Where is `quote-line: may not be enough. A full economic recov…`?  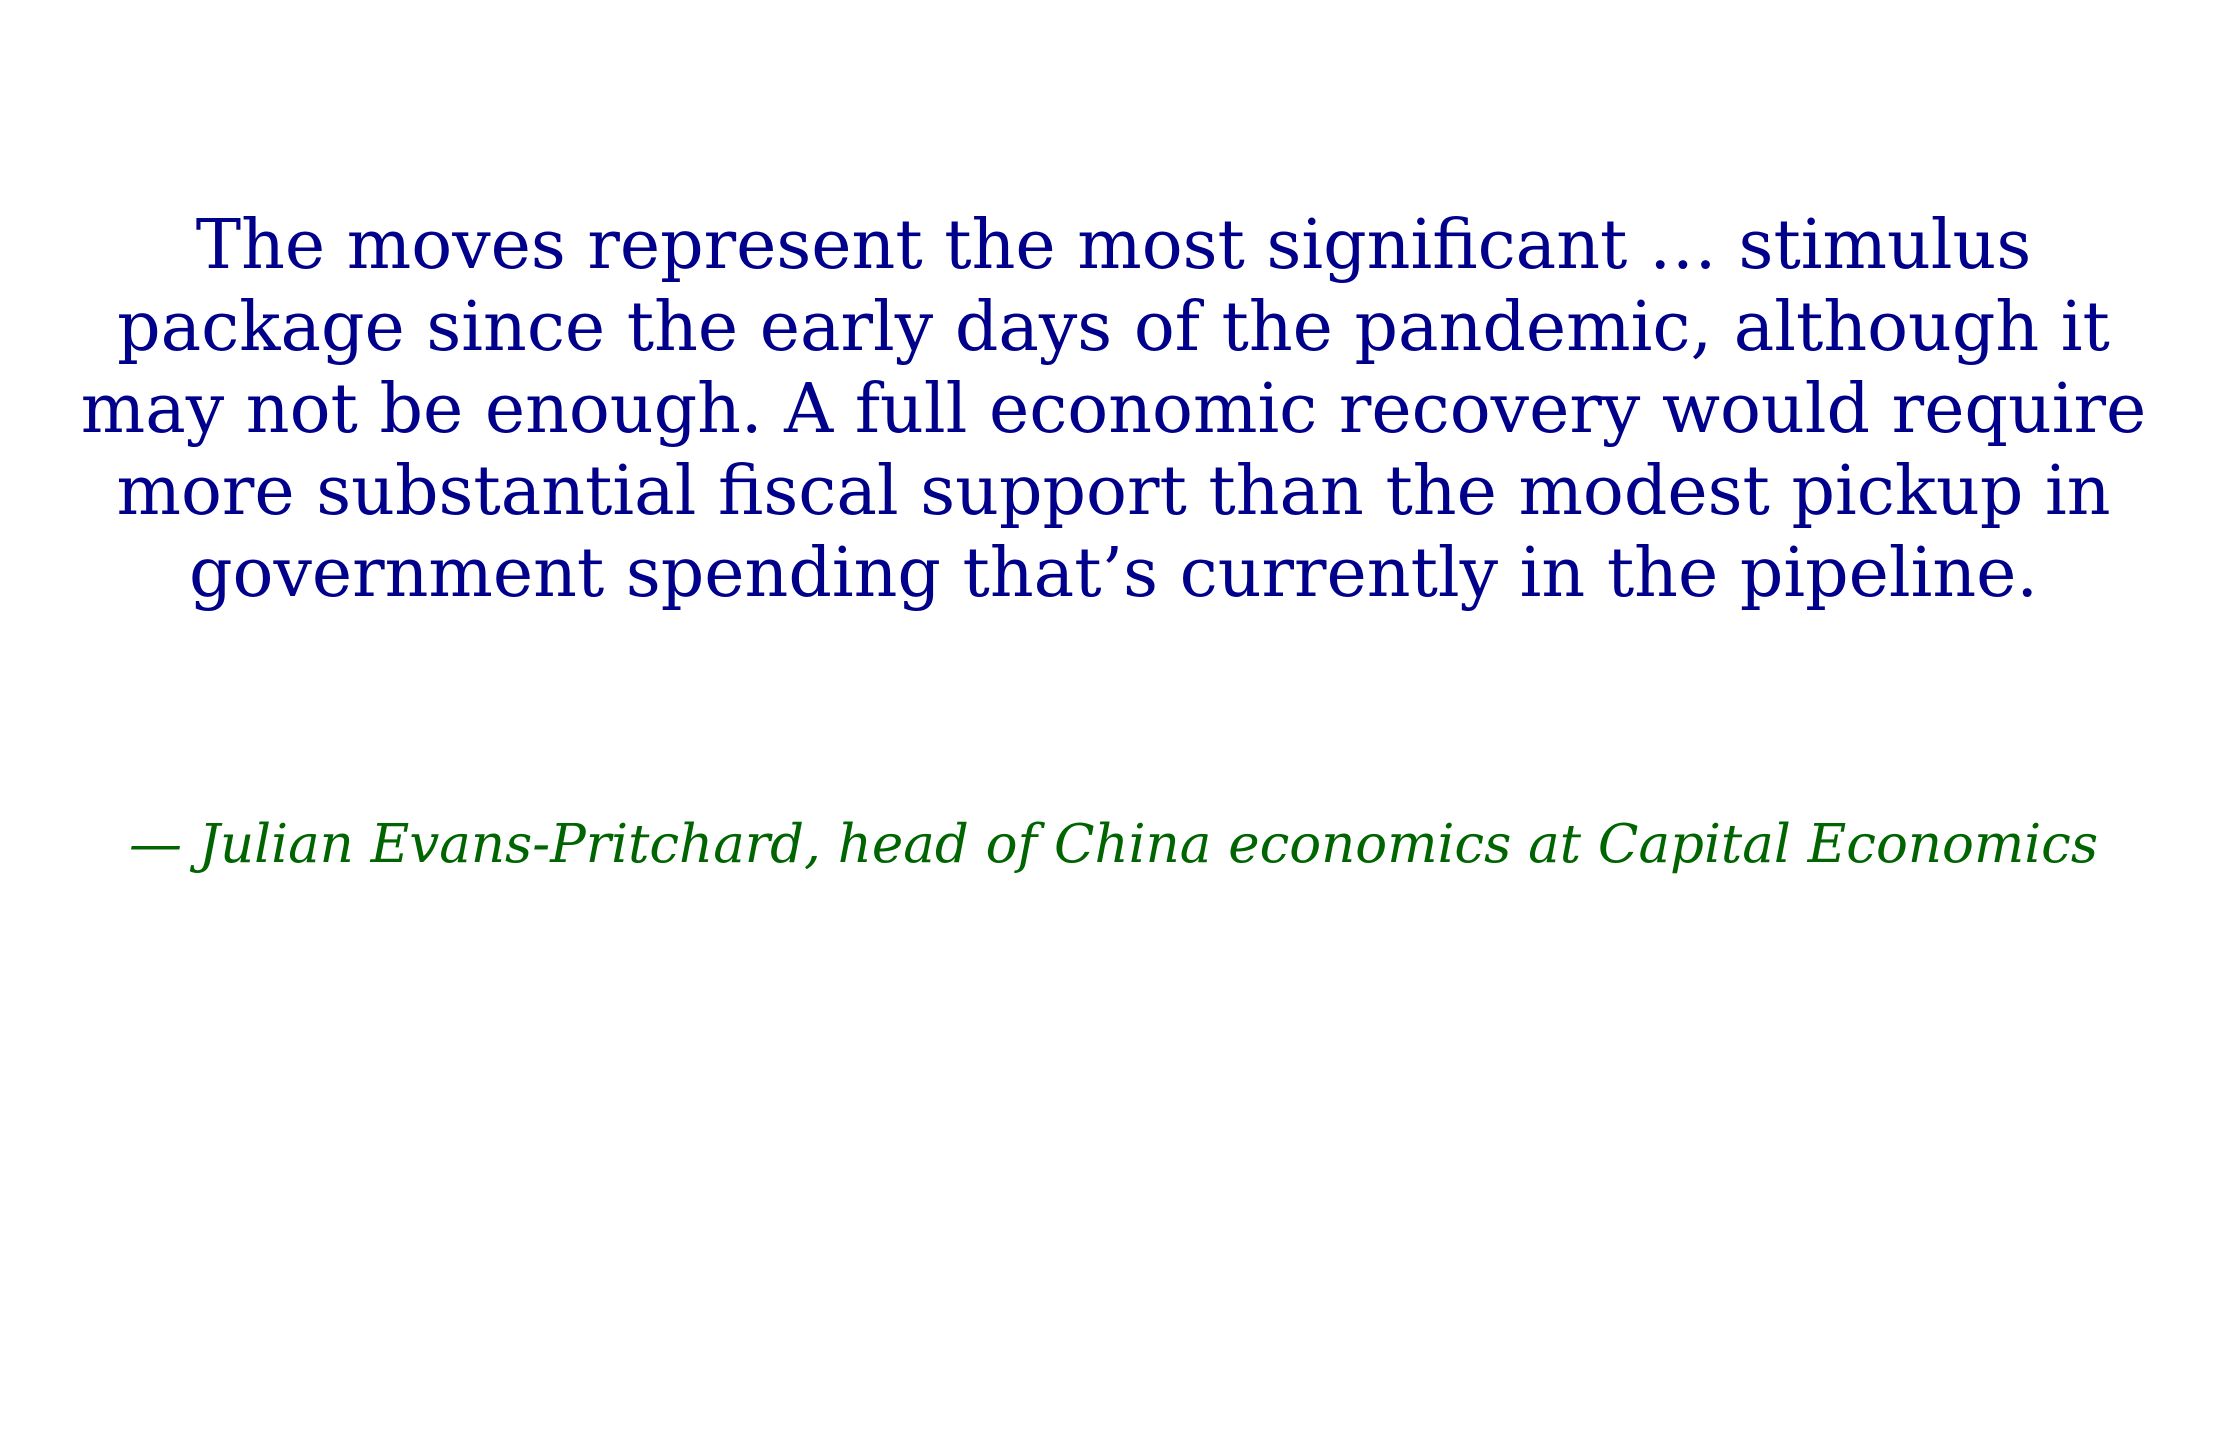
quote-line: may not be enough. A full economic recov… is located at coordinates (1113, 409).